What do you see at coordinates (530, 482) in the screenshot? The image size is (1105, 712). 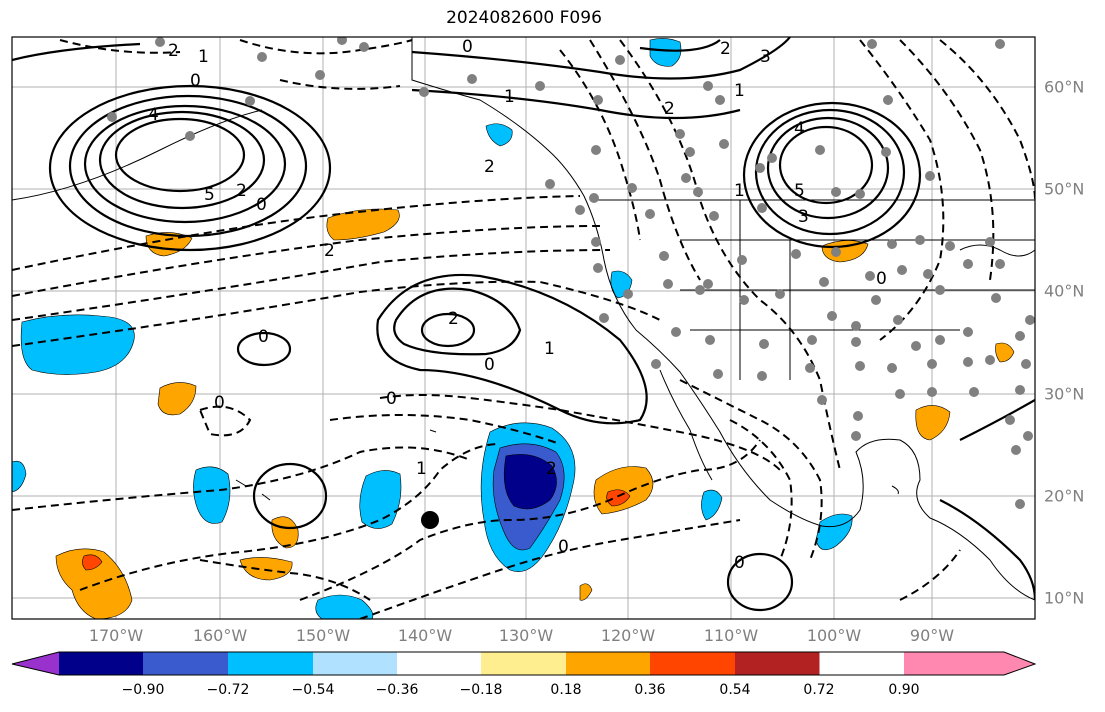 I see `blue-dark-central` at bounding box center [530, 482].